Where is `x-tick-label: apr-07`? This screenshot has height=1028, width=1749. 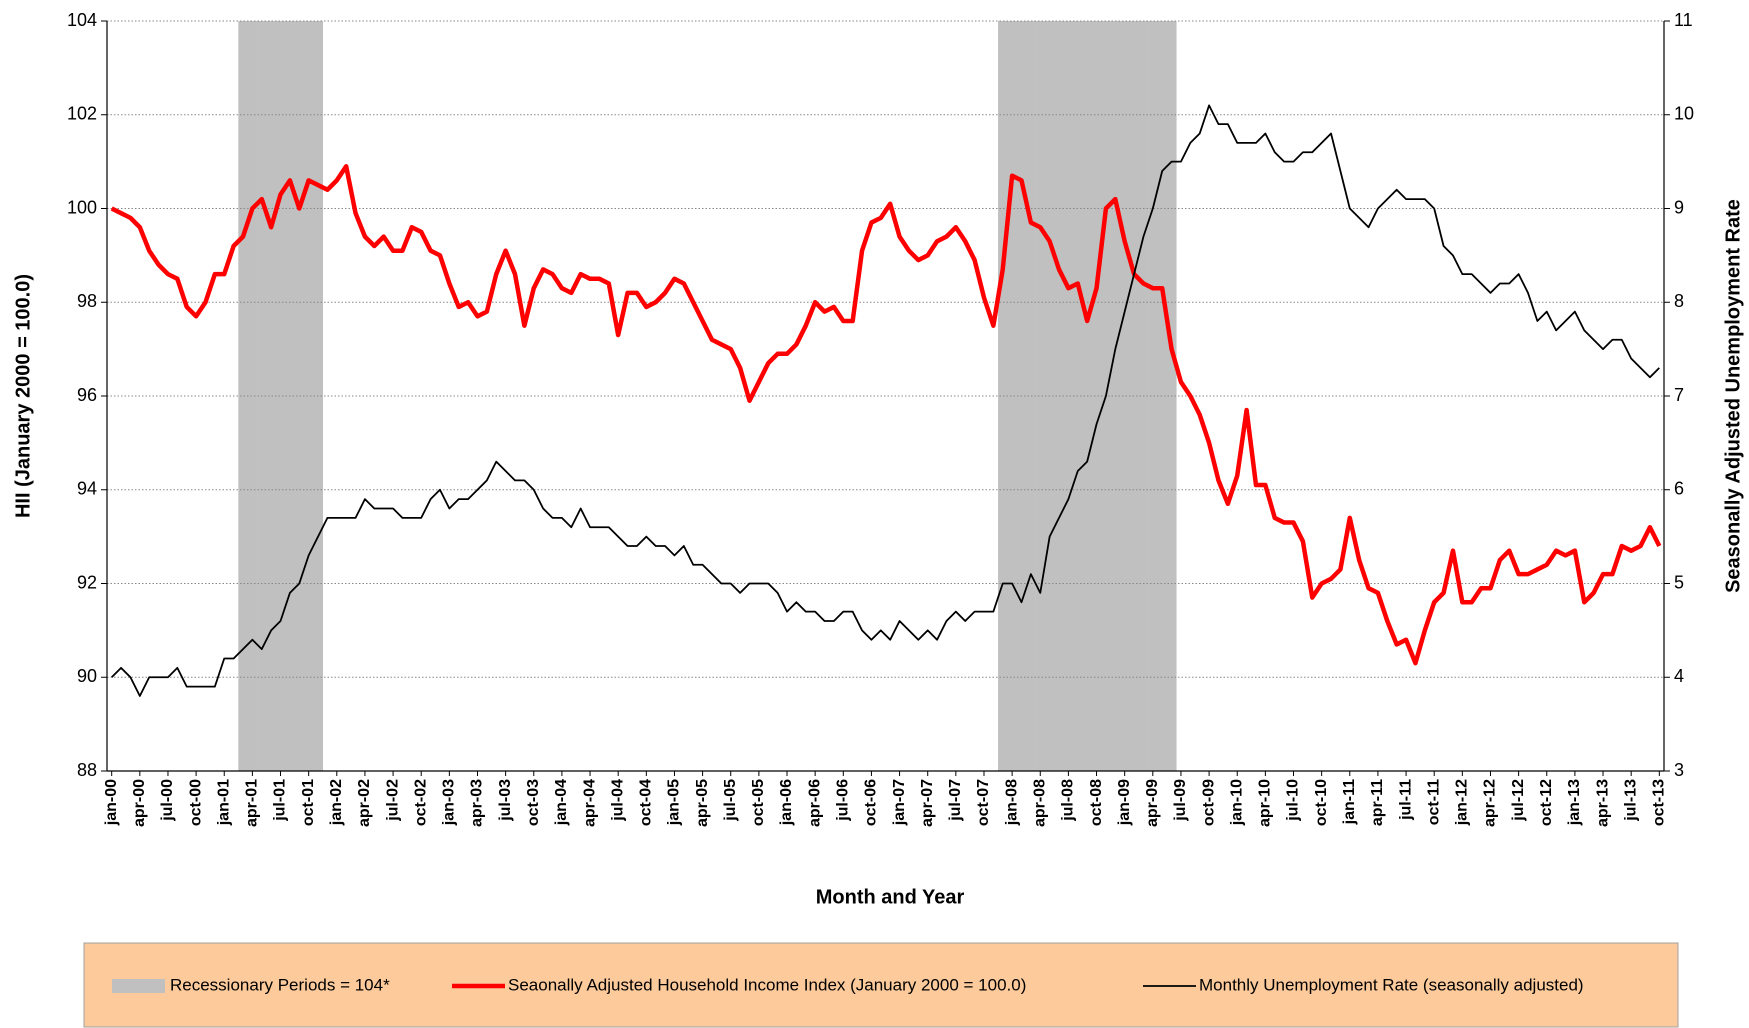 x-tick-label: apr-07 is located at coordinates (927, 803).